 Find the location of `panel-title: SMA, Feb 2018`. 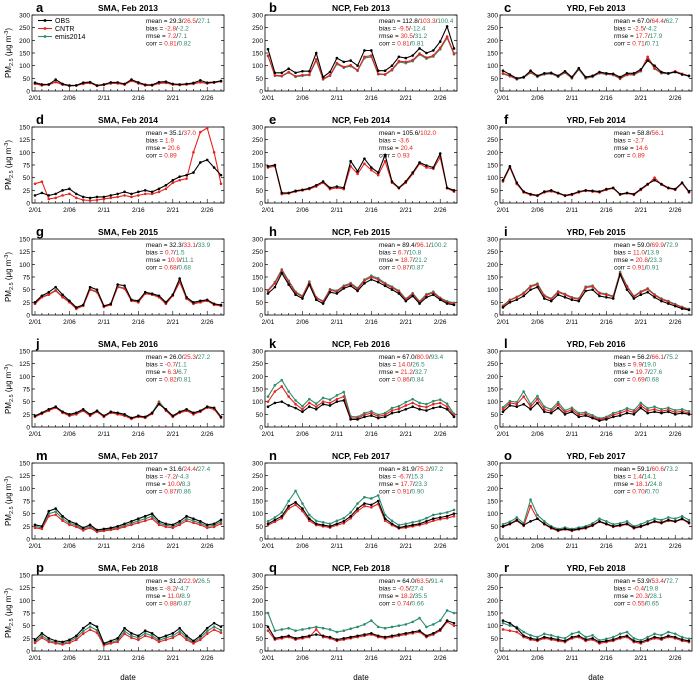

panel-title: SMA, Feb 2018 is located at coordinates (128, 568).